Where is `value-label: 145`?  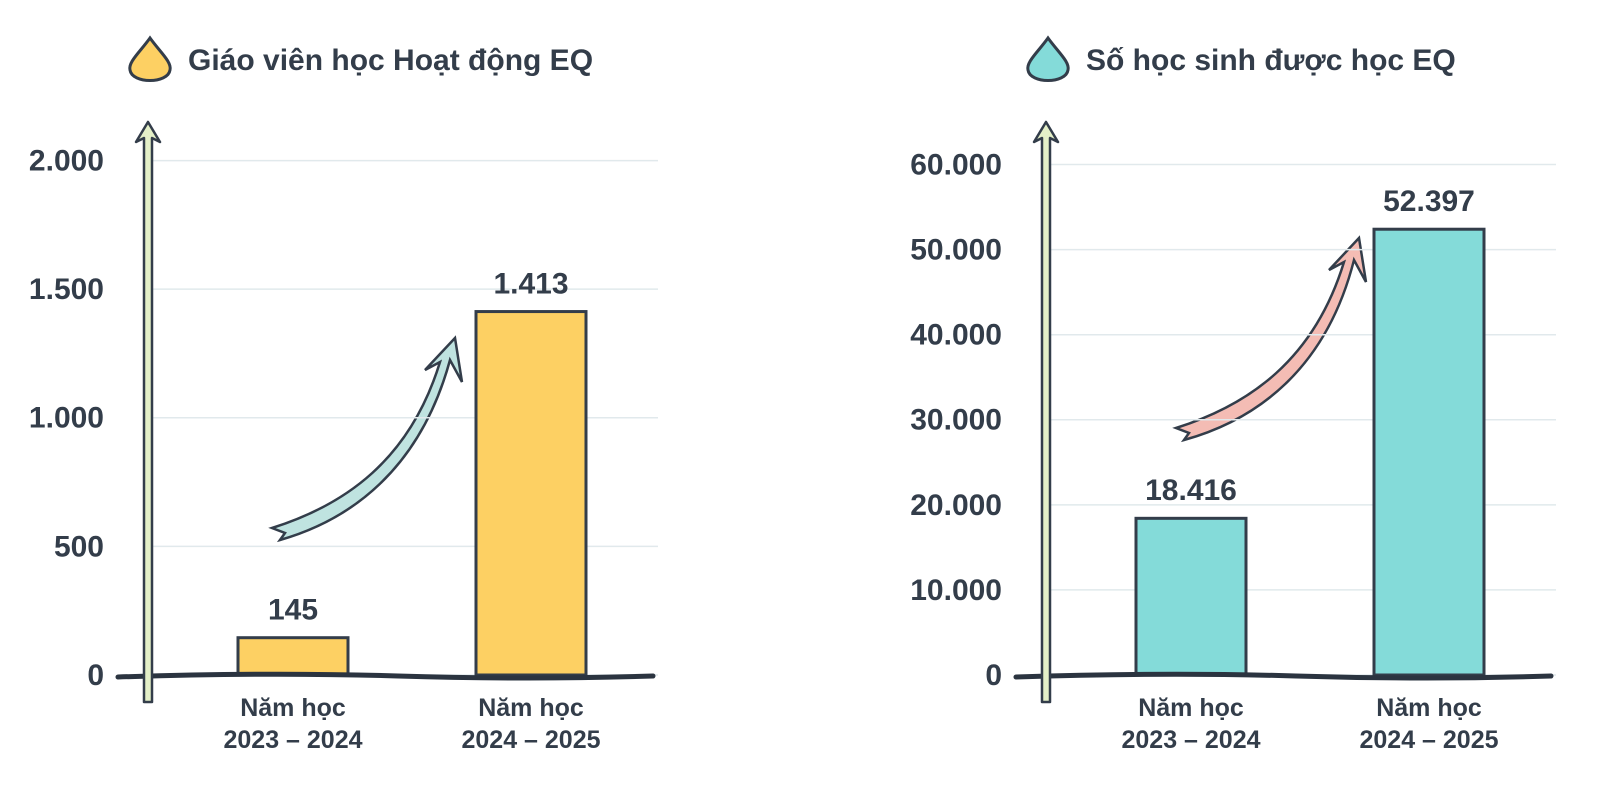
value-label: 145 is located at coordinates (293, 610).